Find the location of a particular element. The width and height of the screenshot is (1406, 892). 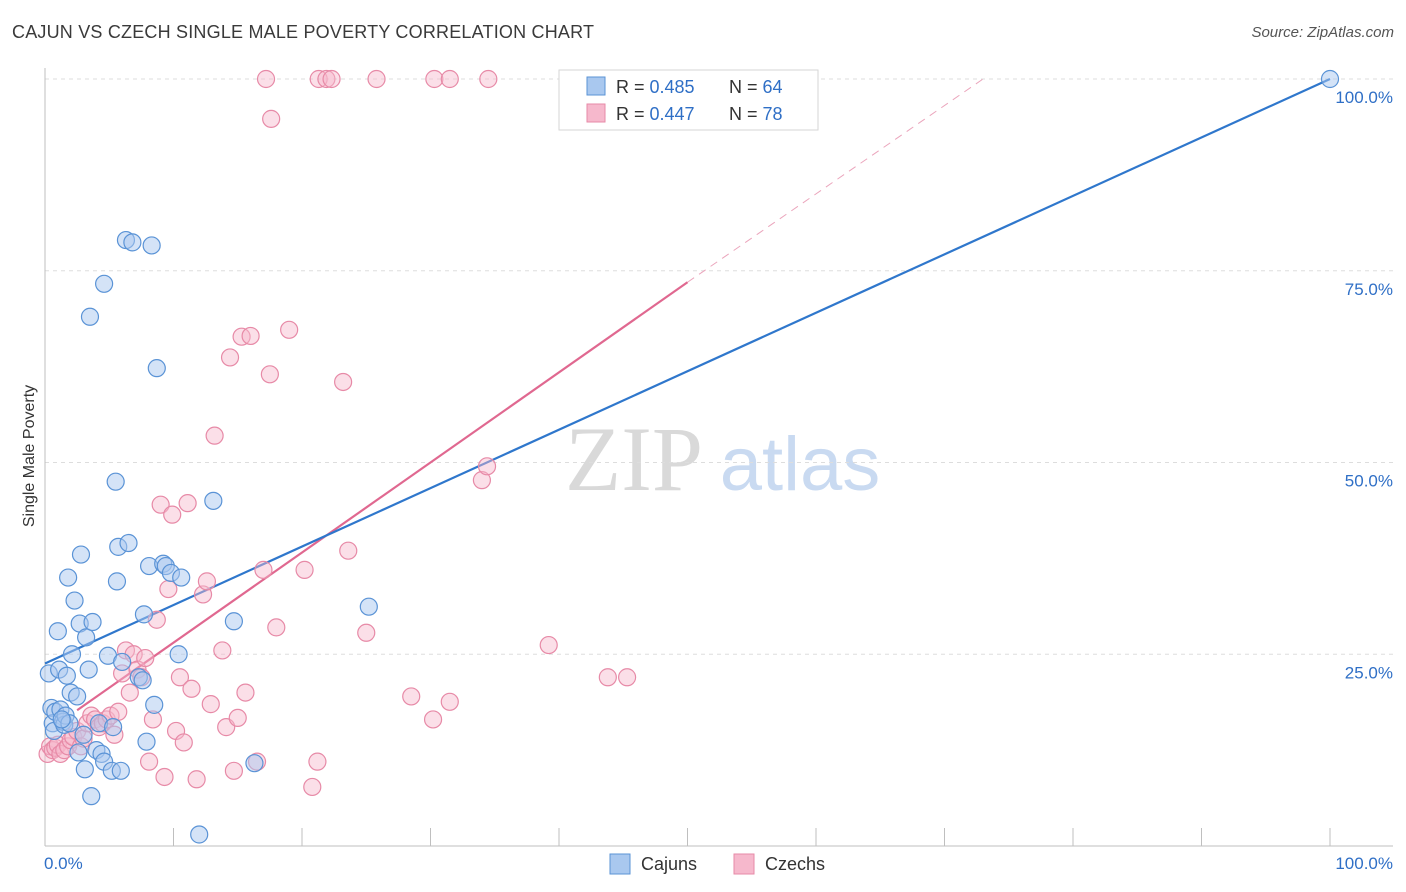

svg-text: R = 0.485 is located at coordinates (655, 87).